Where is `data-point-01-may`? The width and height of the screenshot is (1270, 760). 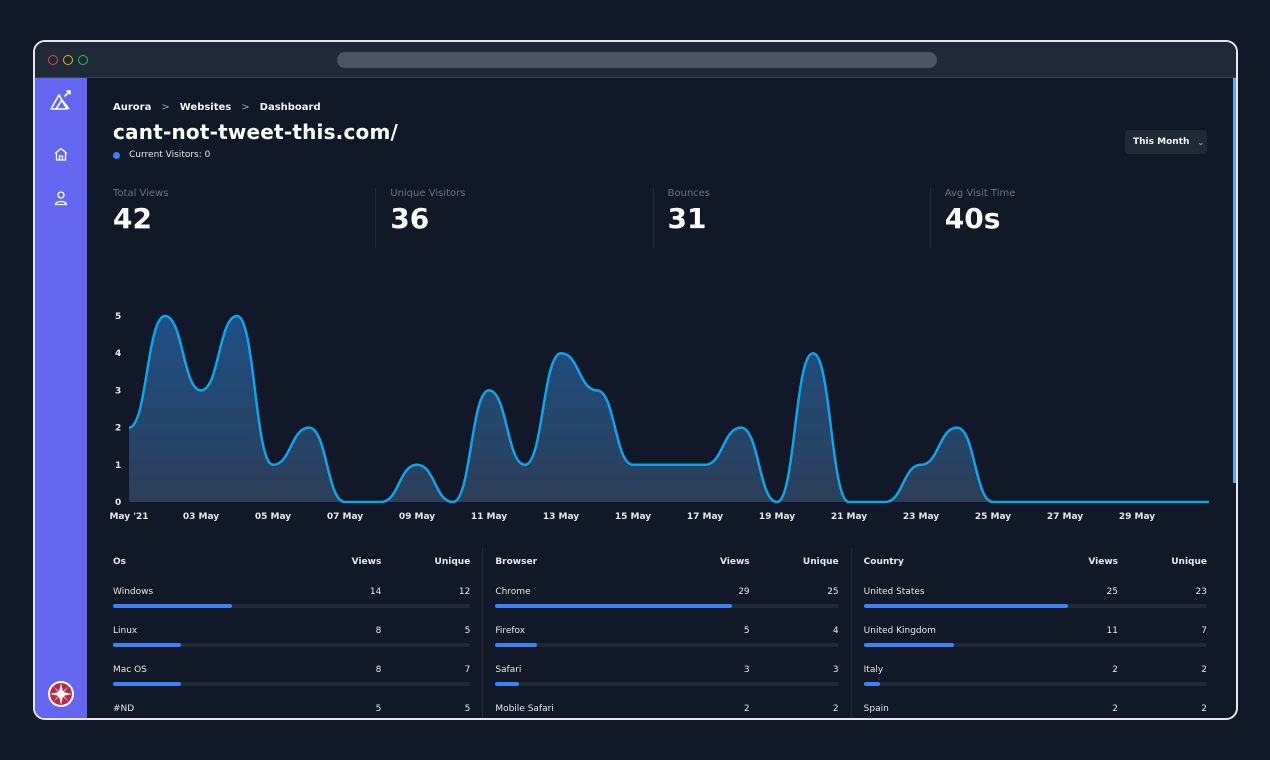 data-point-01-may is located at coordinates (129, 428).